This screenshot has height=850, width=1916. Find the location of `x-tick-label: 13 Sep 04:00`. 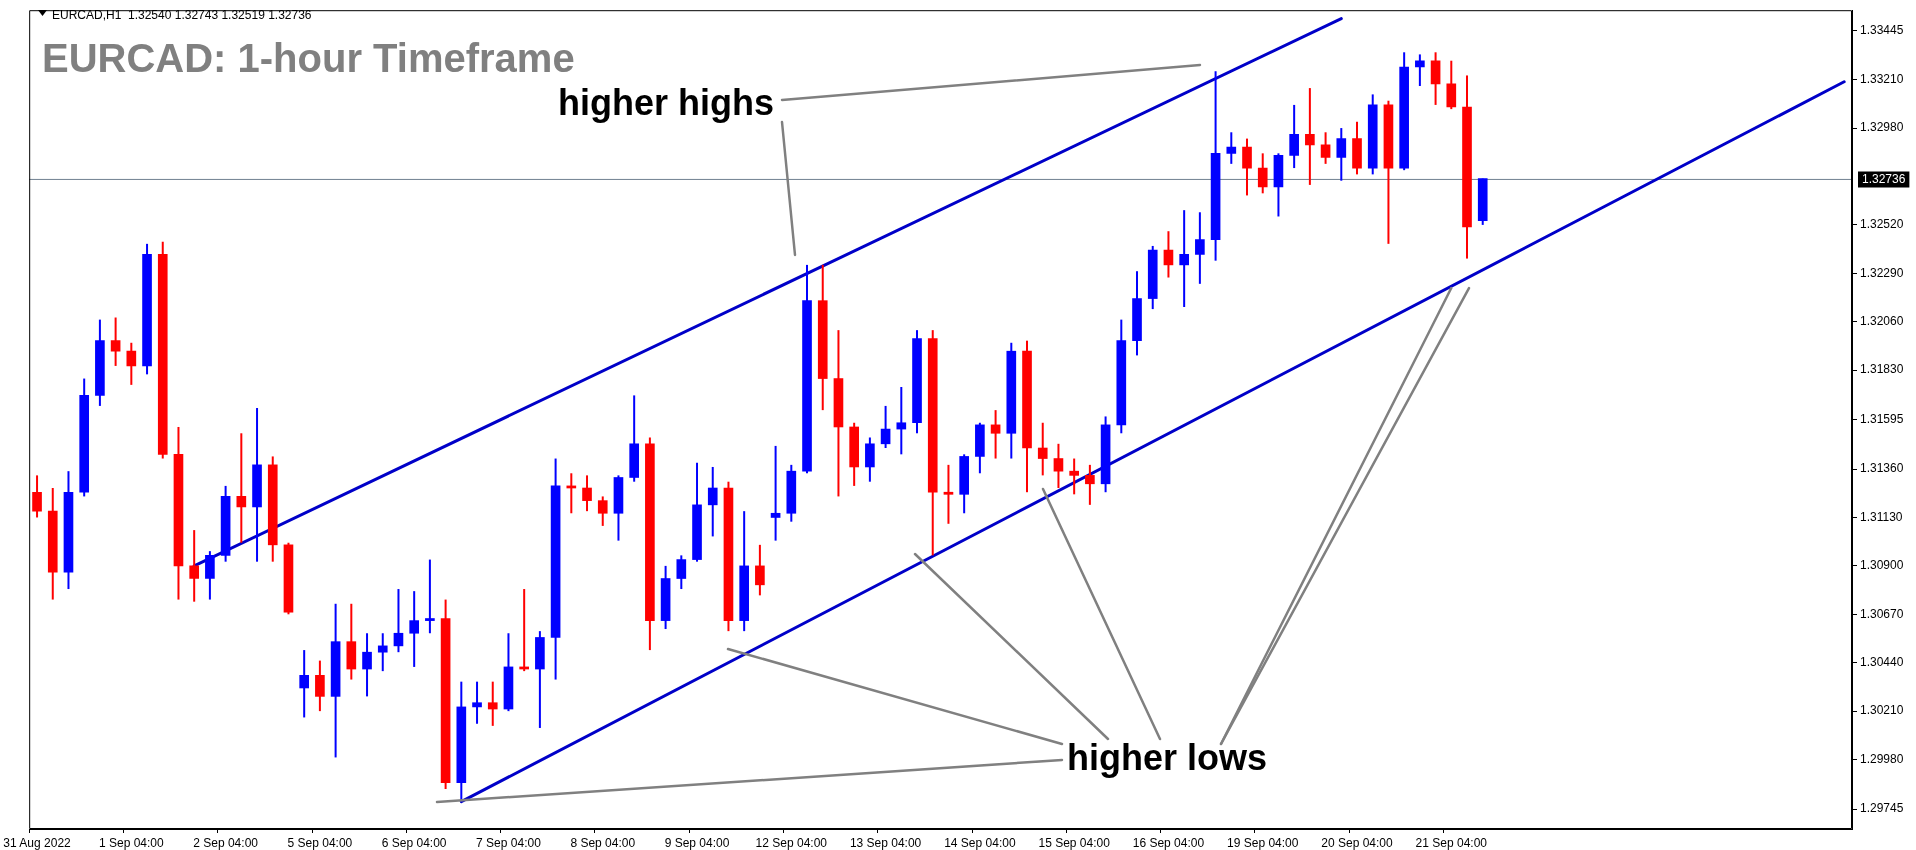

x-tick-label: 13 Sep 04:00 is located at coordinates (885, 842).